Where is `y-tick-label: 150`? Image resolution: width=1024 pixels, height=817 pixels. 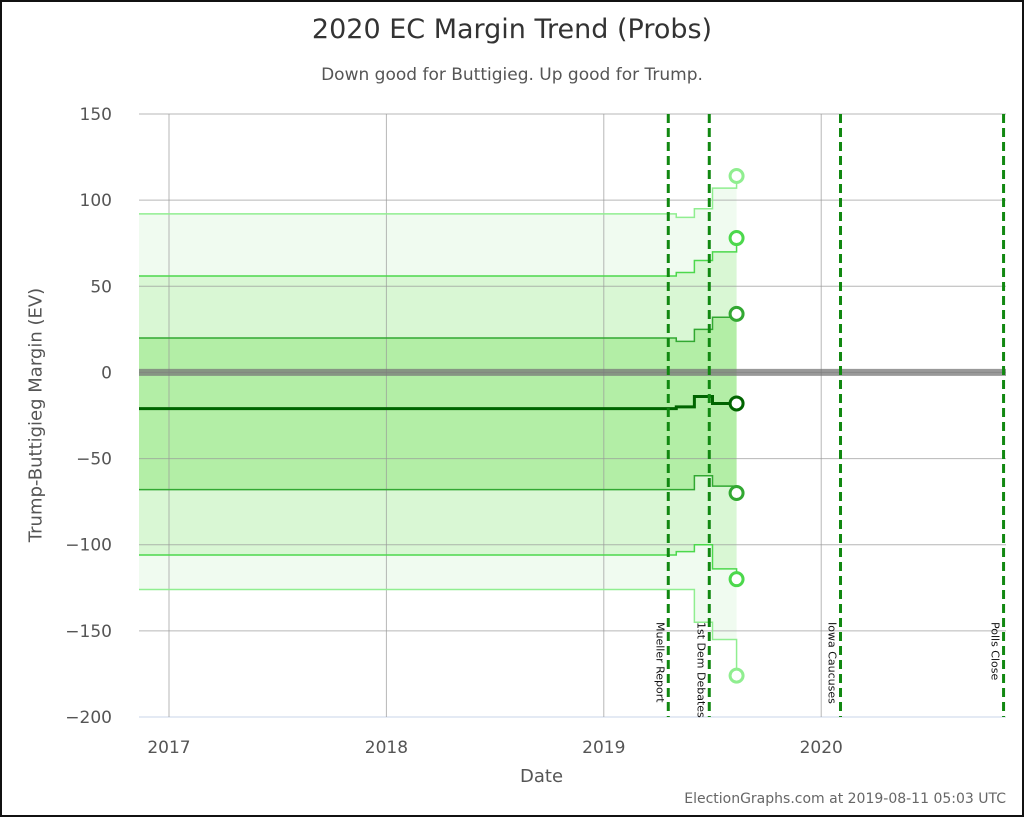 y-tick-label: 150 is located at coordinates (96, 115).